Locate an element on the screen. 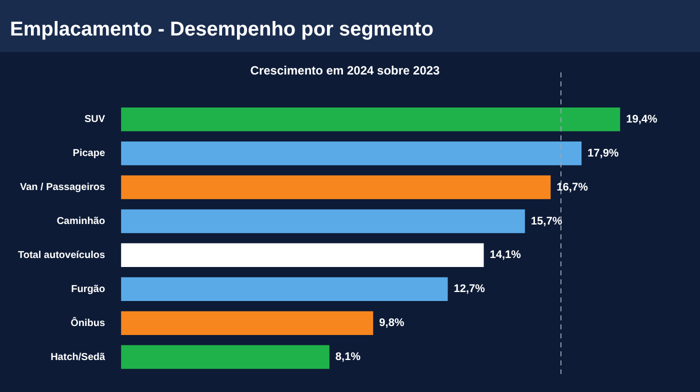  data-label: 14,1% is located at coordinates (506, 255).